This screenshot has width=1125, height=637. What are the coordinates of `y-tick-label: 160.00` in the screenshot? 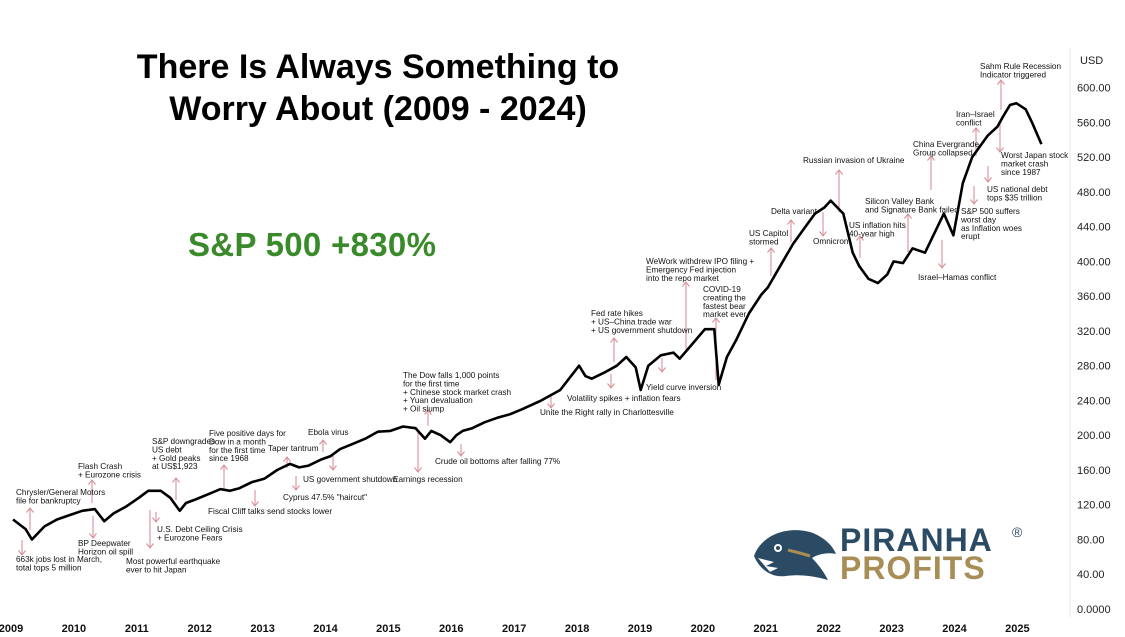 It's located at (1094, 471).